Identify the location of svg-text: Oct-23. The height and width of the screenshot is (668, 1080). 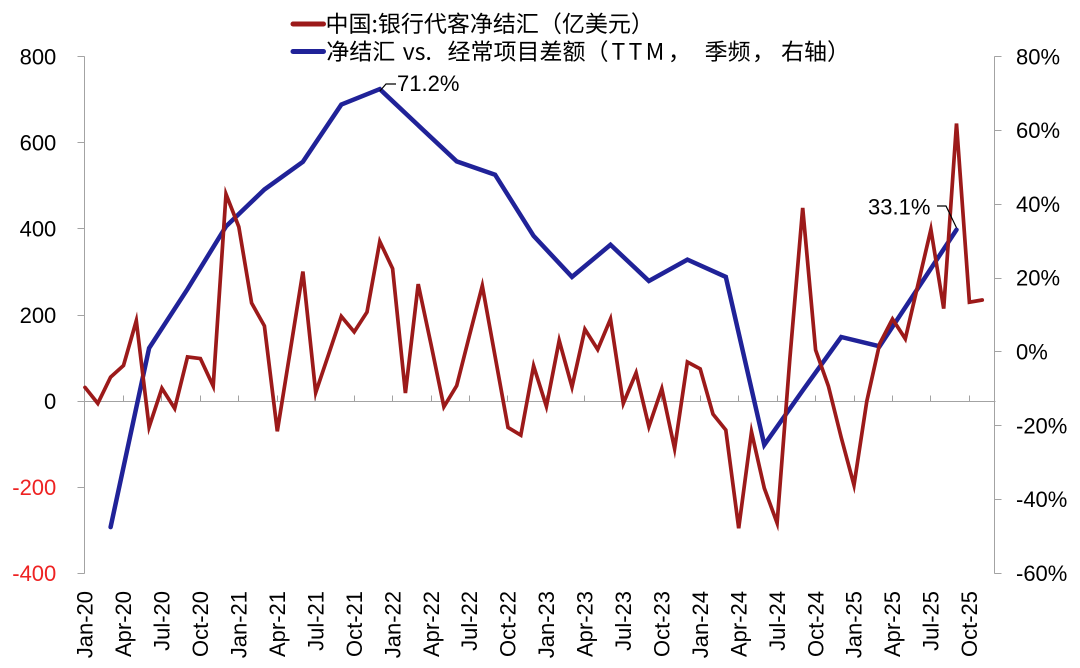
(662, 624).